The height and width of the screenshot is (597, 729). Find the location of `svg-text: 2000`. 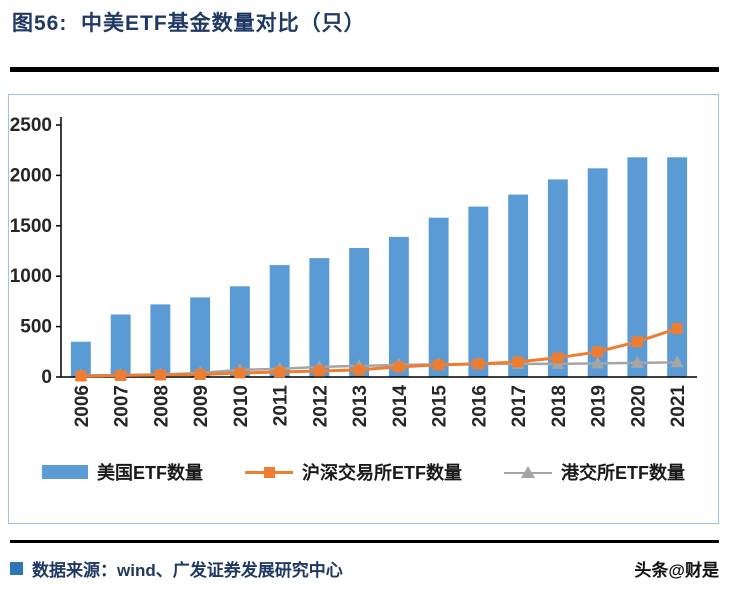

svg-text: 2000 is located at coordinates (31, 175).